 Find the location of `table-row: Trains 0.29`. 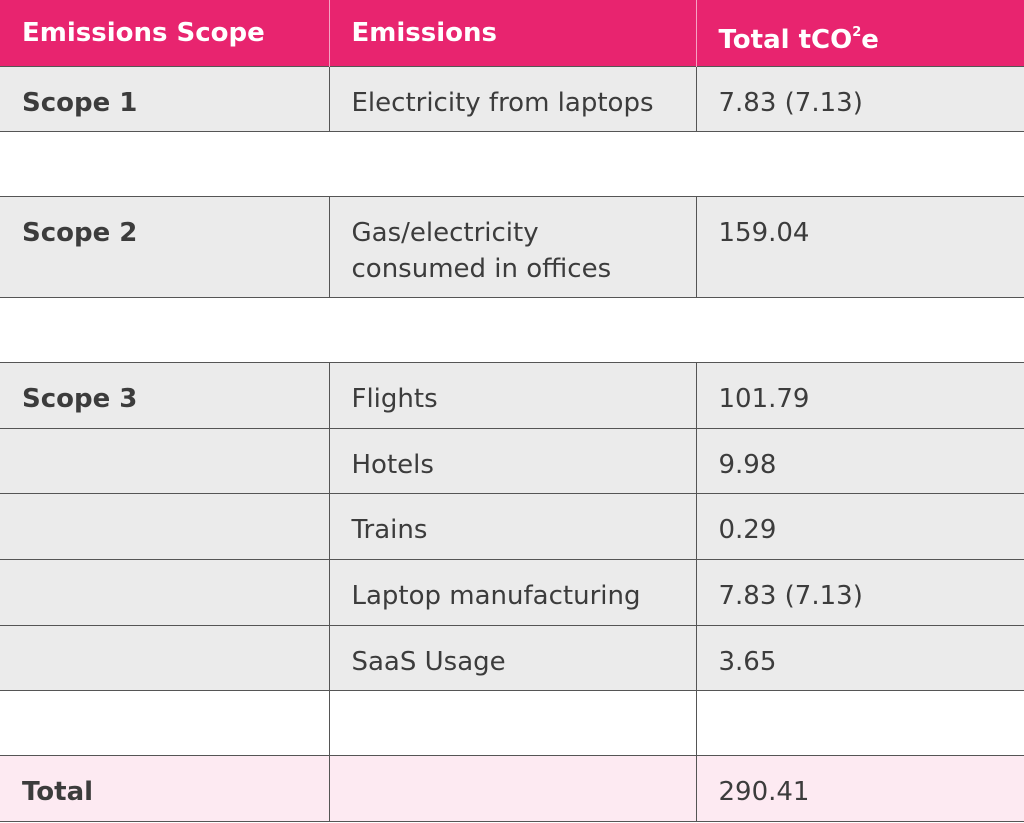

table-row: Trains 0.29 is located at coordinates (512, 526).